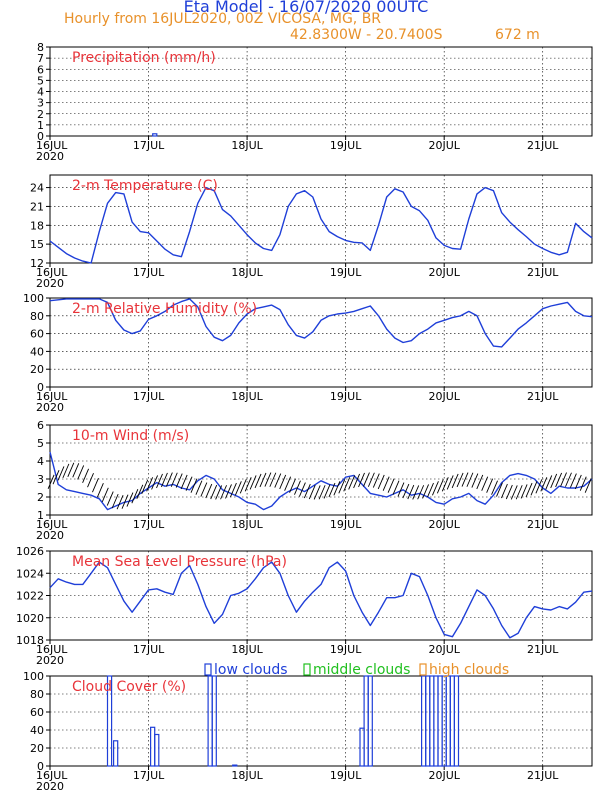  Describe the element at coordinates (40, 461) in the screenshot. I see `panel-4-ytick-label: 4` at that location.